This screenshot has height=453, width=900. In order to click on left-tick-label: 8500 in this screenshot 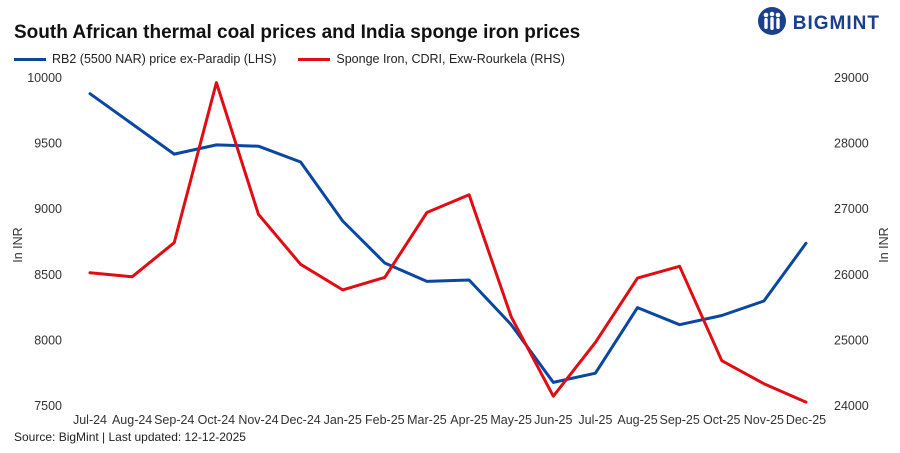, I will do `click(48, 275)`.